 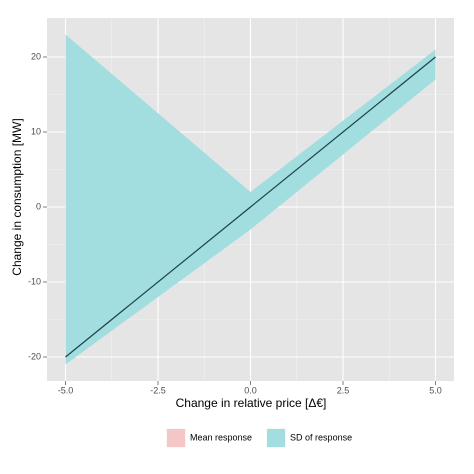 What do you see at coordinates (158, 390) in the screenshot?
I see `x-tick-label: -2.5` at bounding box center [158, 390].